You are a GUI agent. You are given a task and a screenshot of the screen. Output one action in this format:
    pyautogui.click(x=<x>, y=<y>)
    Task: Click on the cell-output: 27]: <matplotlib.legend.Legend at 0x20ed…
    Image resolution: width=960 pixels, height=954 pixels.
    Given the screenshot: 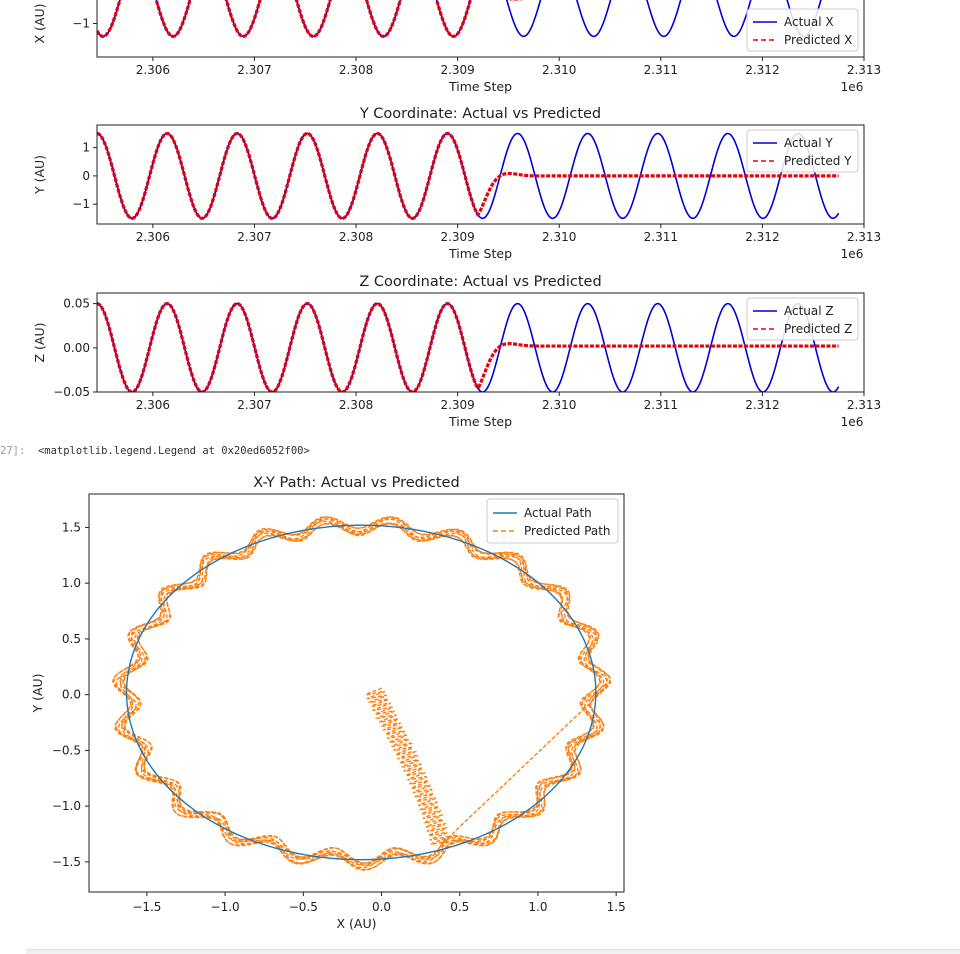 What is the action you would take?
    pyautogui.click(x=155, y=454)
    